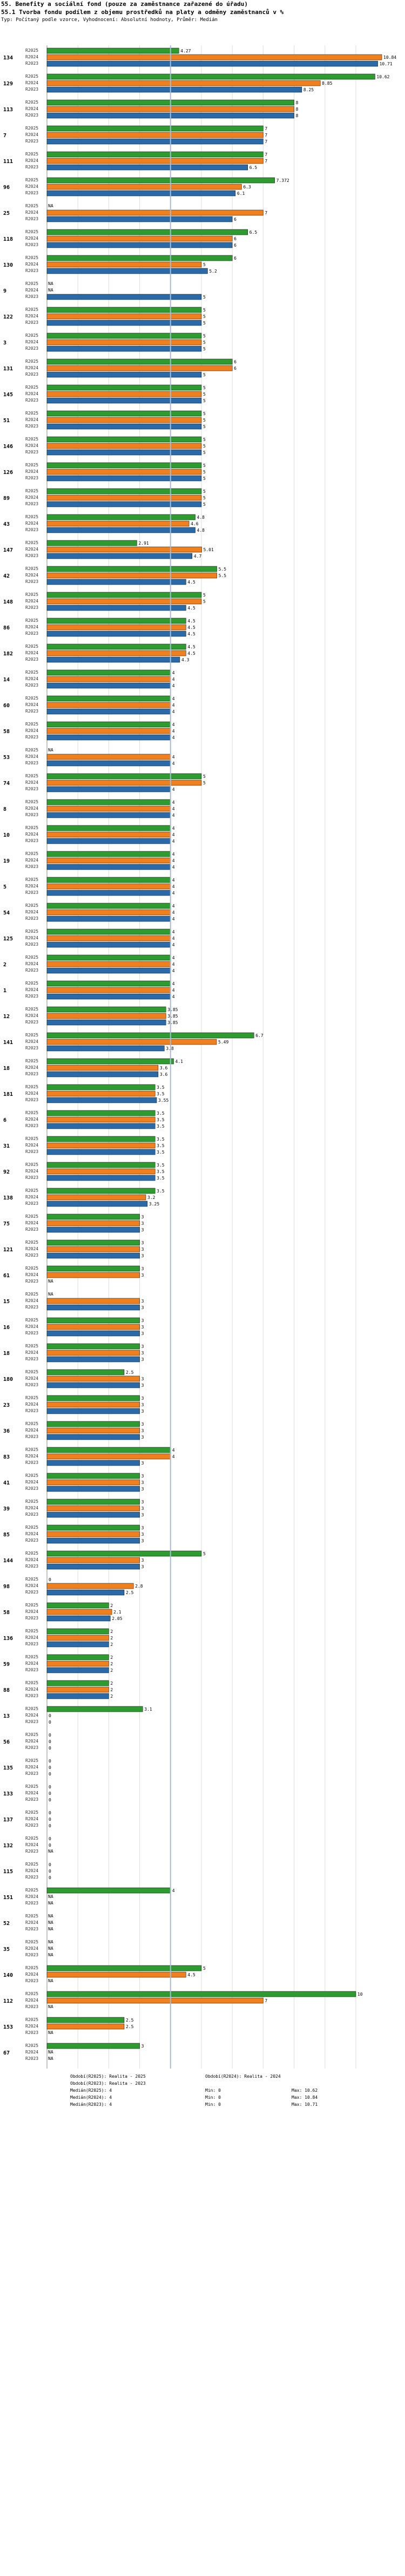 This screenshot has width=405, height=2576. What do you see at coordinates (266, 162) in the screenshot?
I see `value-label: 7` at bounding box center [266, 162].